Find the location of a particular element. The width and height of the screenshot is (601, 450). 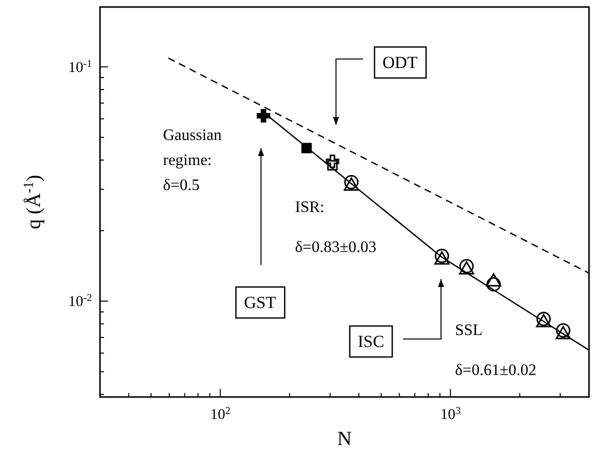

x-tick-label: 10$^{2}$ is located at coordinates (220, 414).